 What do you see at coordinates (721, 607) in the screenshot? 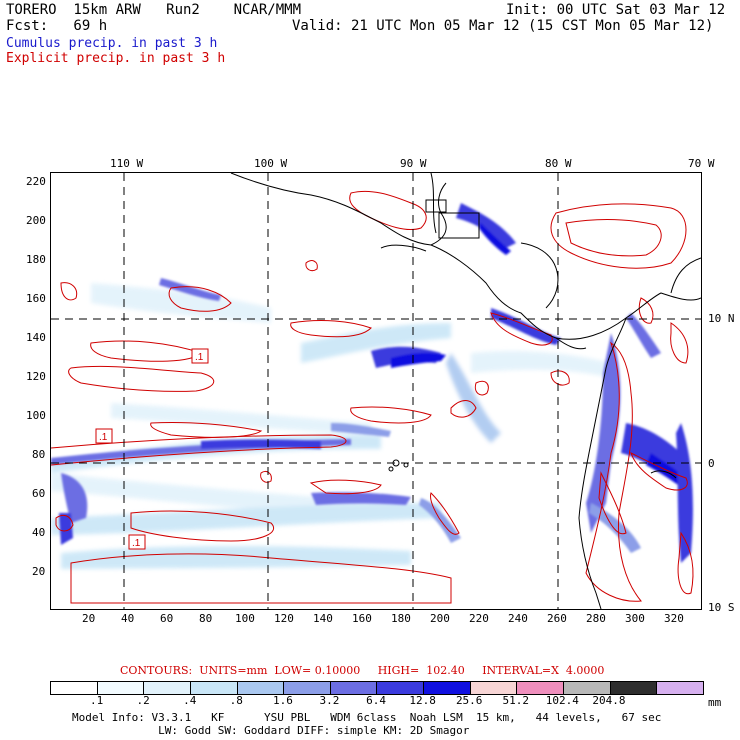
I see `lat-label-10s: 10 S` at bounding box center [721, 607].